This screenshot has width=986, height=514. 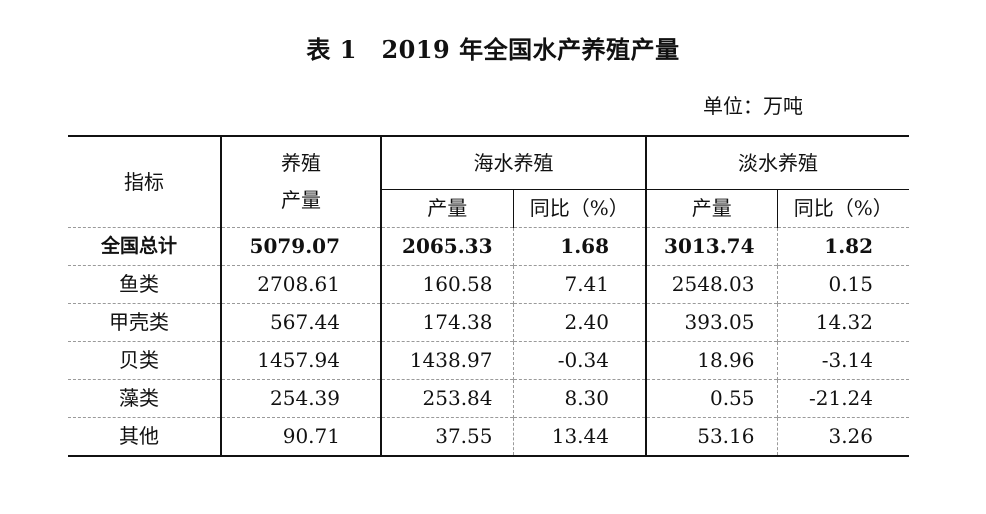 I want to click on header-total-output-line1: 养殖, so click(x=301, y=163).